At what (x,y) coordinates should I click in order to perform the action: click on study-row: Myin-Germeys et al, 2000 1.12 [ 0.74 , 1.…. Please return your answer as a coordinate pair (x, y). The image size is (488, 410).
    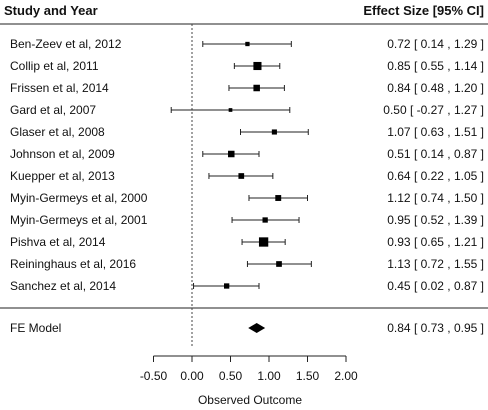
    Looking at the image, I should click on (247, 198).